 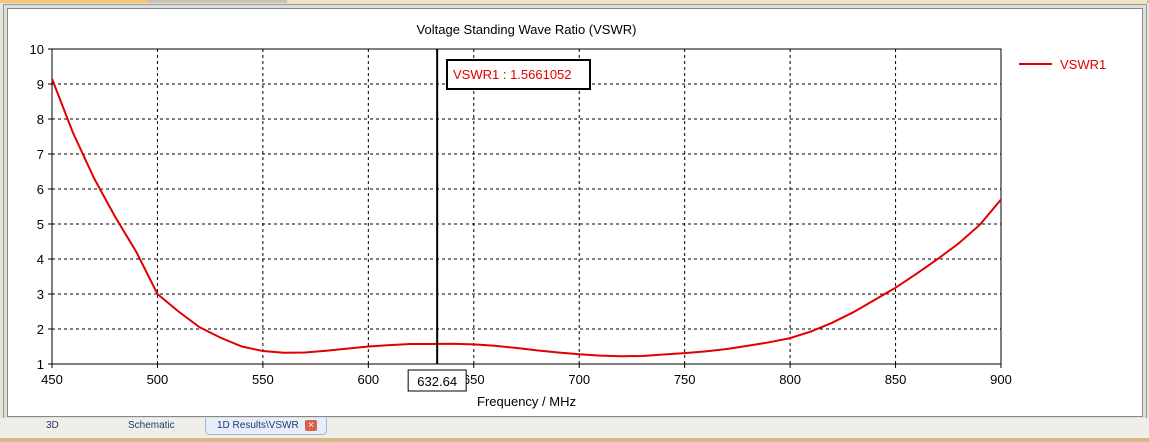 What do you see at coordinates (263, 379) in the screenshot?
I see `x-tick-label: 550` at bounding box center [263, 379].